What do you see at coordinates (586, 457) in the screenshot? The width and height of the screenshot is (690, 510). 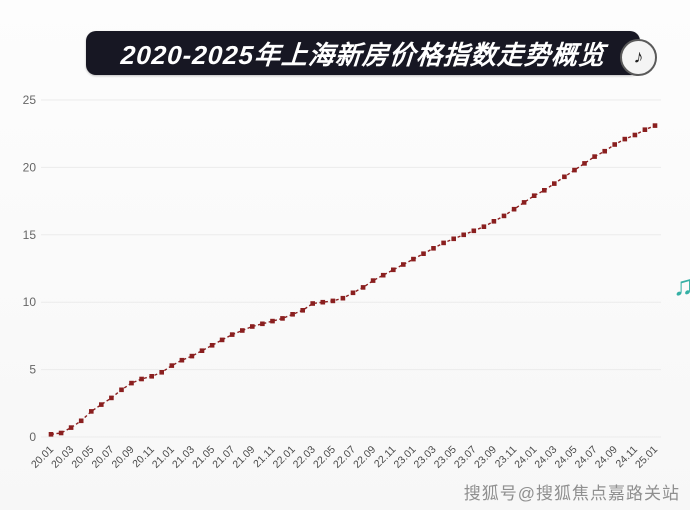 I see `svg-text: 24.07` at bounding box center [586, 457].